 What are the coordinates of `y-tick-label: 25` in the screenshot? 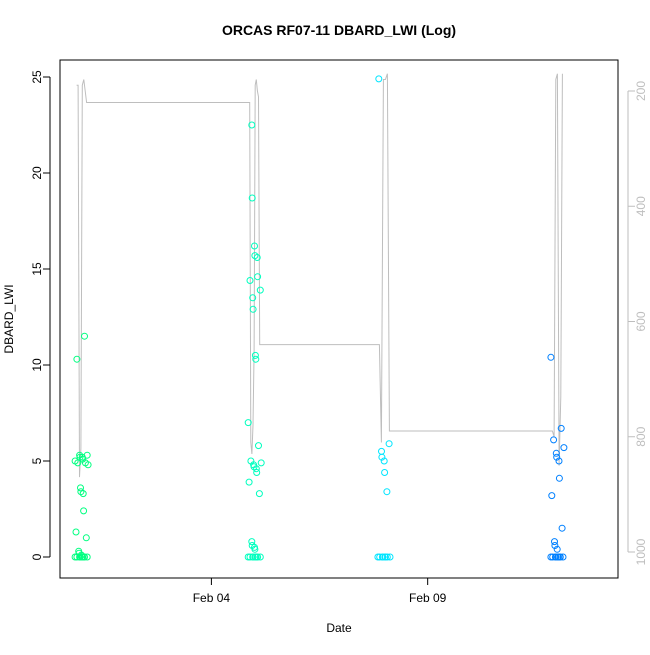 It's located at (37, 77).